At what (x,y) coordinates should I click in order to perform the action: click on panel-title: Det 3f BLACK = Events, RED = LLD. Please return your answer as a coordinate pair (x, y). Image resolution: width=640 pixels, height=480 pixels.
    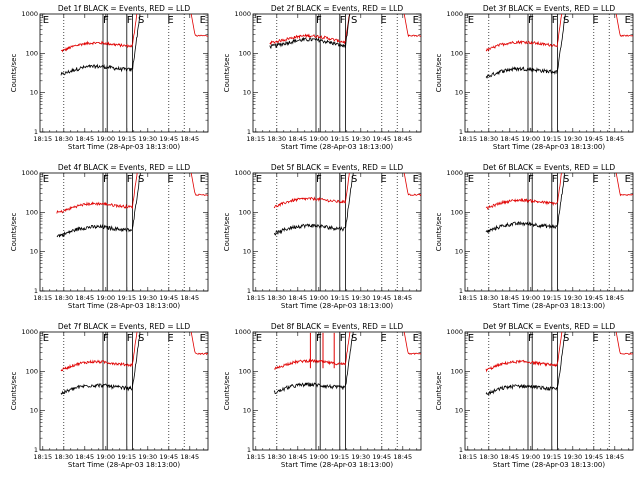
    Looking at the image, I should click on (549, 8).